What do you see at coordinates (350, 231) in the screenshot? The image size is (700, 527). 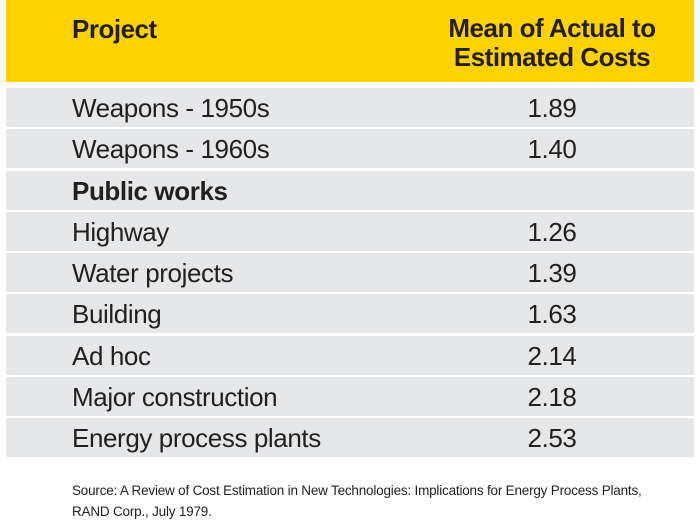 I see `table-row: Highway 1.26` at bounding box center [350, 231].